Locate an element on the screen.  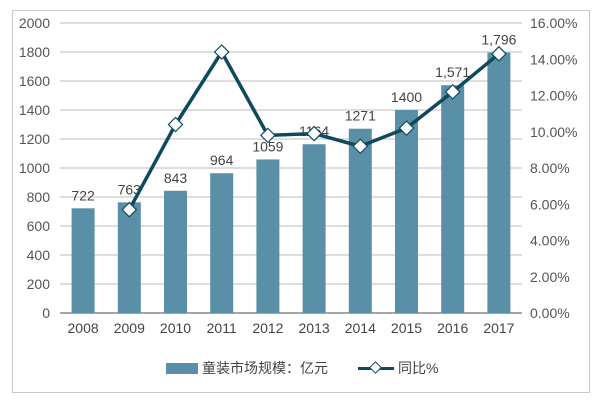
x-axis-tick: 2010 is located at coordinates (175, 328).